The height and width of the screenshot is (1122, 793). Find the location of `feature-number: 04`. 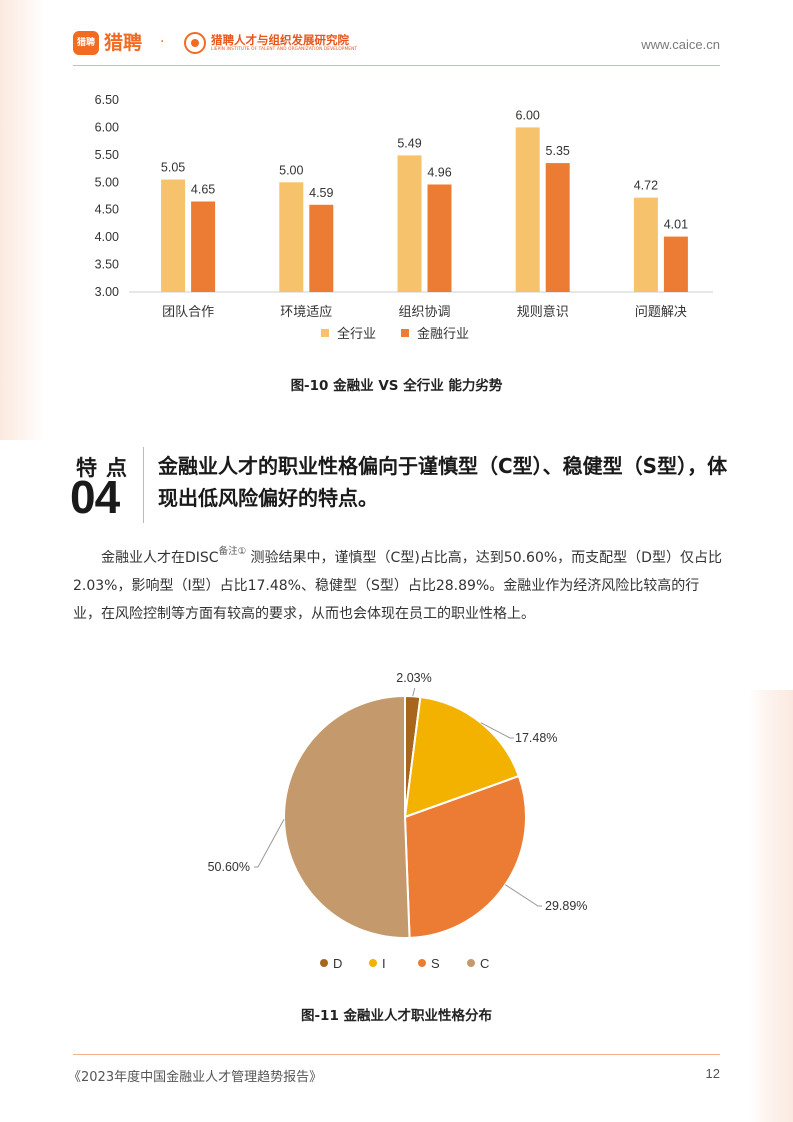

feature-number: 04 is located at coordinates (95, 497).